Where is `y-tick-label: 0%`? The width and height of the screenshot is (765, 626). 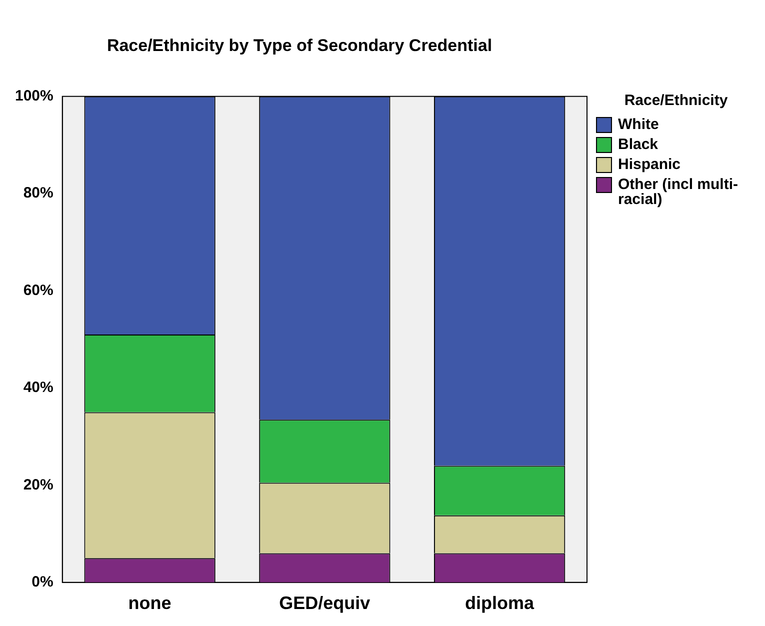
y-tick-label: 0% is located at coordinates (43, 582).